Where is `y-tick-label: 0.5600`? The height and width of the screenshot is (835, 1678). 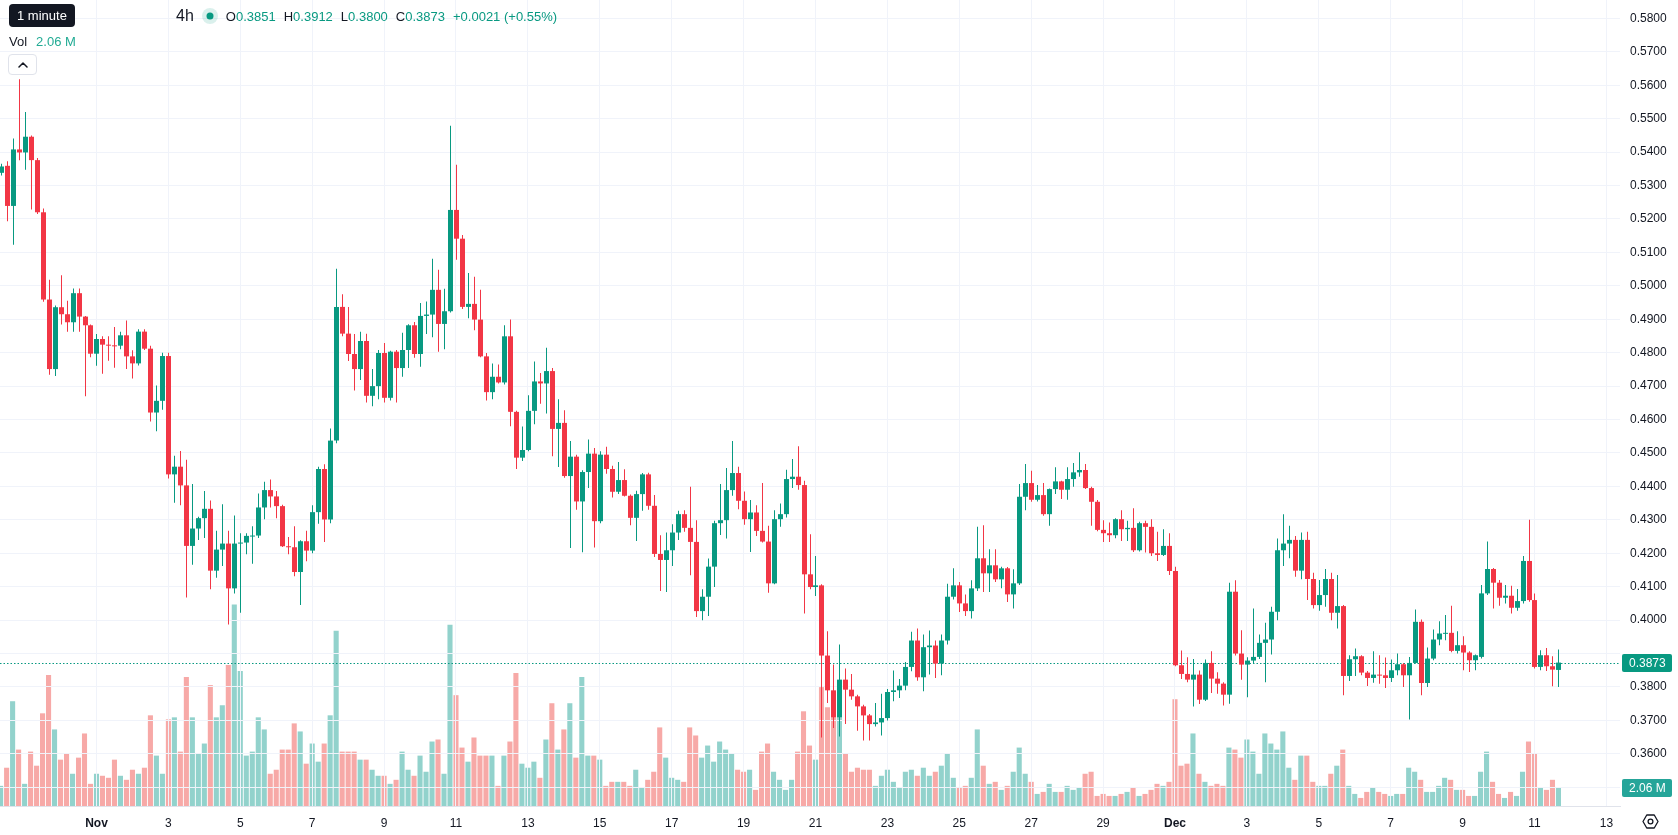 y-tick-label: 0.5600 is located at coordinates (1649, 84).